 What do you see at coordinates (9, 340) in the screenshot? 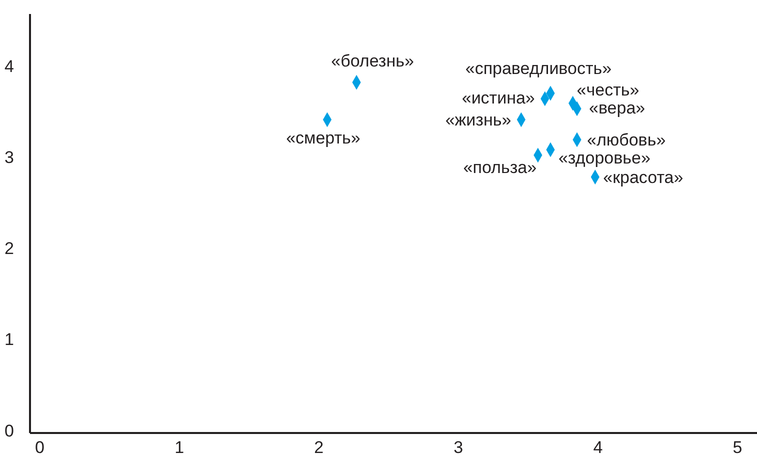
I see `y-tick-label: 1` at bounding box center [9, 340].